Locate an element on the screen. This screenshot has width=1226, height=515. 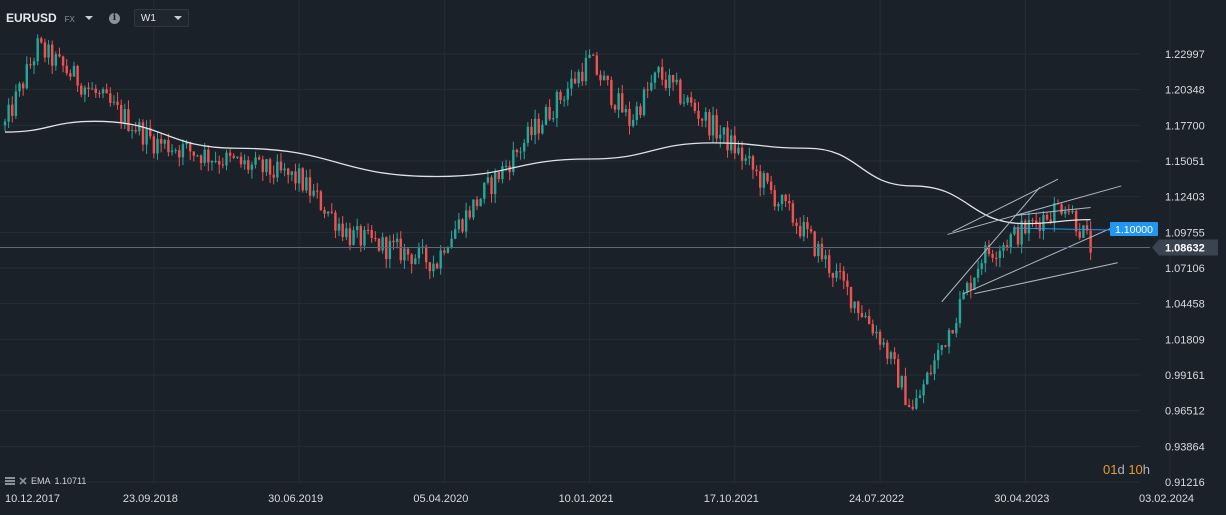
trendlines is located at coordinates (1031, 240).